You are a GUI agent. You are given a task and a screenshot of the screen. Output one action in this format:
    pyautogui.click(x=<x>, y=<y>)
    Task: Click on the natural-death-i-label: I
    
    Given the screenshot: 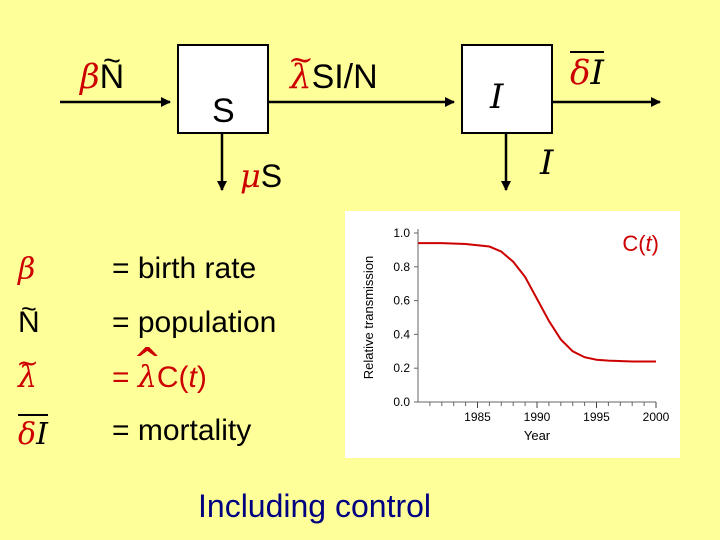 What is the action you would take?
    pyautogui.click(x=546, y=163)
    